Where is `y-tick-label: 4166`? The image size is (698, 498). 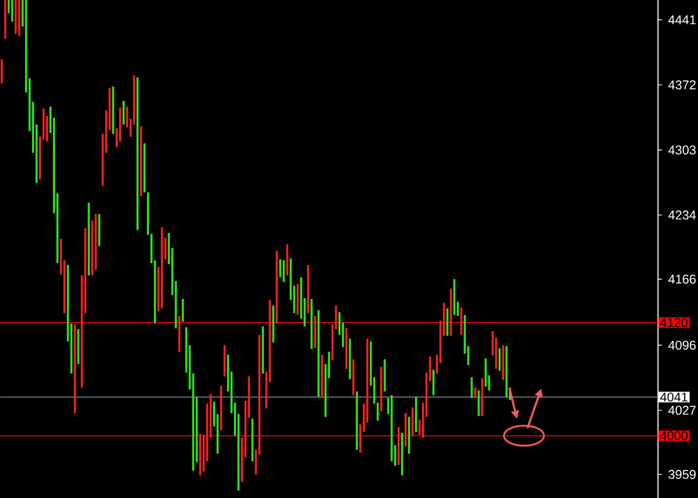
y-tick-label: 4166 is located at coordinates (682, 279).